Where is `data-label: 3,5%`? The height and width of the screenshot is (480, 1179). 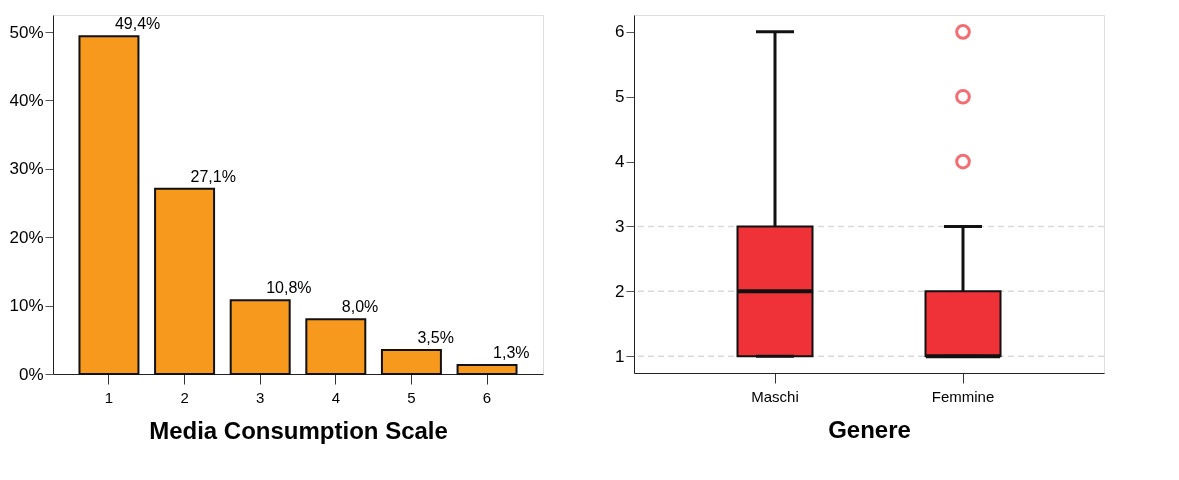 data-label: 3,5% is located at coordinates (435, 338).